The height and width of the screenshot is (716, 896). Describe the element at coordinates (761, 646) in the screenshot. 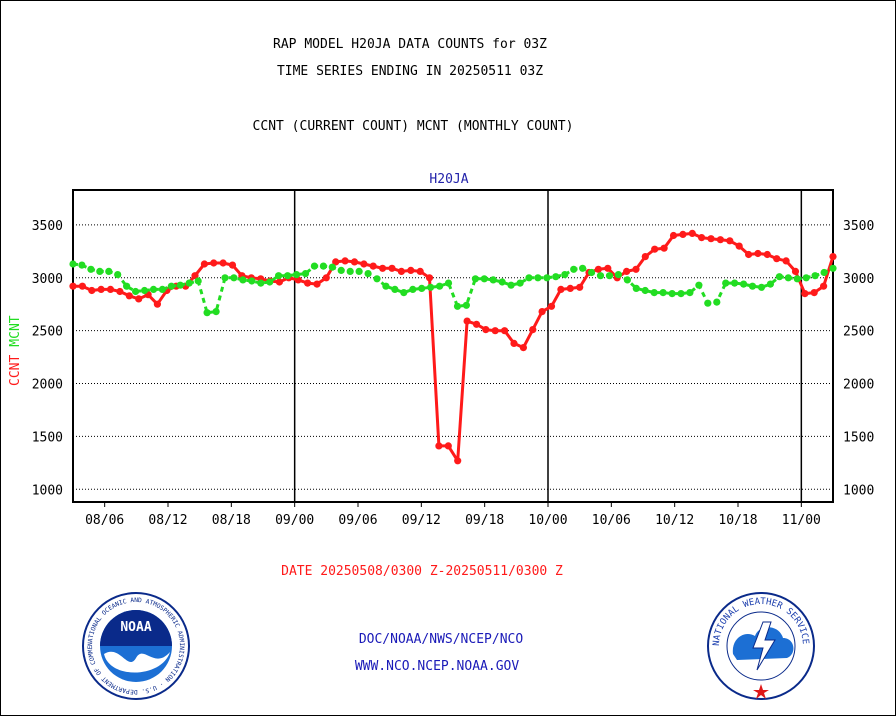

I see `nws-logo: NATIONAL WEATHER SERVICE` at that location.